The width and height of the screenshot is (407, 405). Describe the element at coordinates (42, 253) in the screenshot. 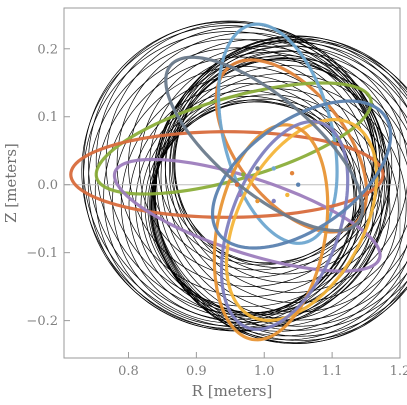

I see `y-tick-label: −0.1` at that location.